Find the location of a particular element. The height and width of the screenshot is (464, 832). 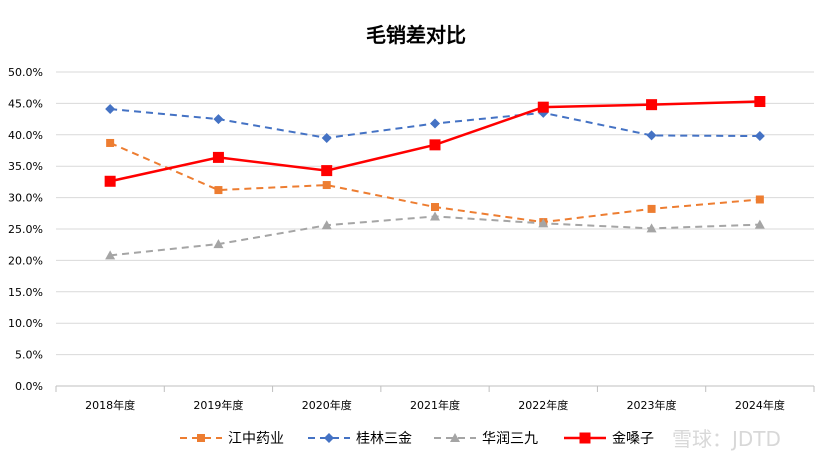

y-tick-label: 15.0% is located at coordinates (25, 292).